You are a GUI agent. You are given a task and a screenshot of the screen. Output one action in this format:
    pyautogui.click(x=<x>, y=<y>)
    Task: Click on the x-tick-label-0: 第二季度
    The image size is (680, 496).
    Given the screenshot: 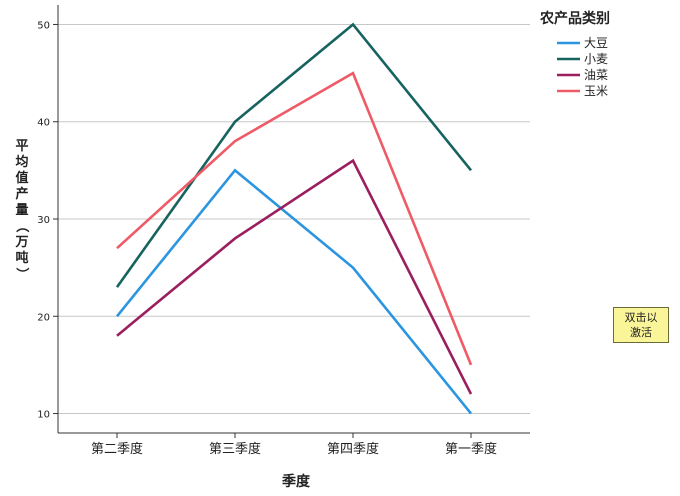 What is the action you would take?
    pyautogui.click(x=117, y=449)
    